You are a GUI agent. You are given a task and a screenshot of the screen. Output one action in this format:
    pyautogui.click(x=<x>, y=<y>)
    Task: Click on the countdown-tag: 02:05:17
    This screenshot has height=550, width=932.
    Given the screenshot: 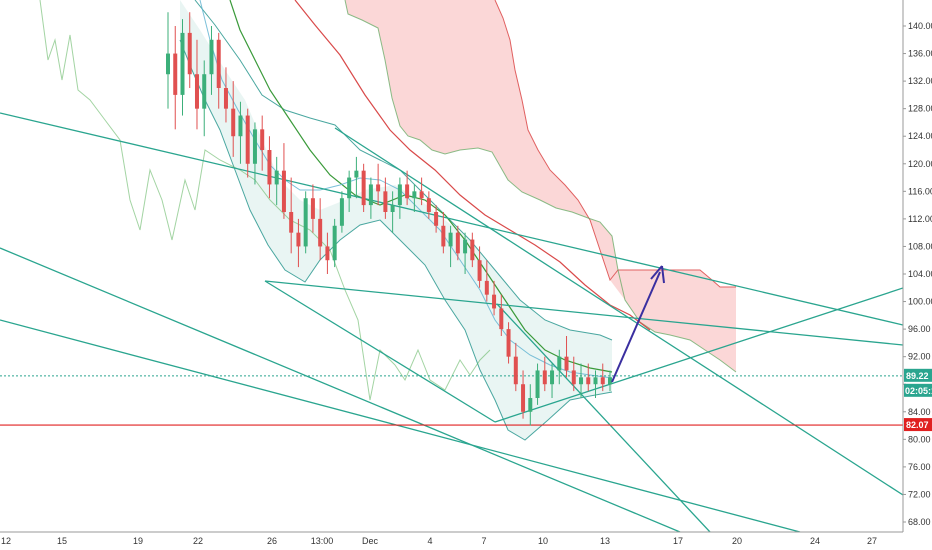 What is the action you would take?
    pyautogui.click(x=918, y=390)
    